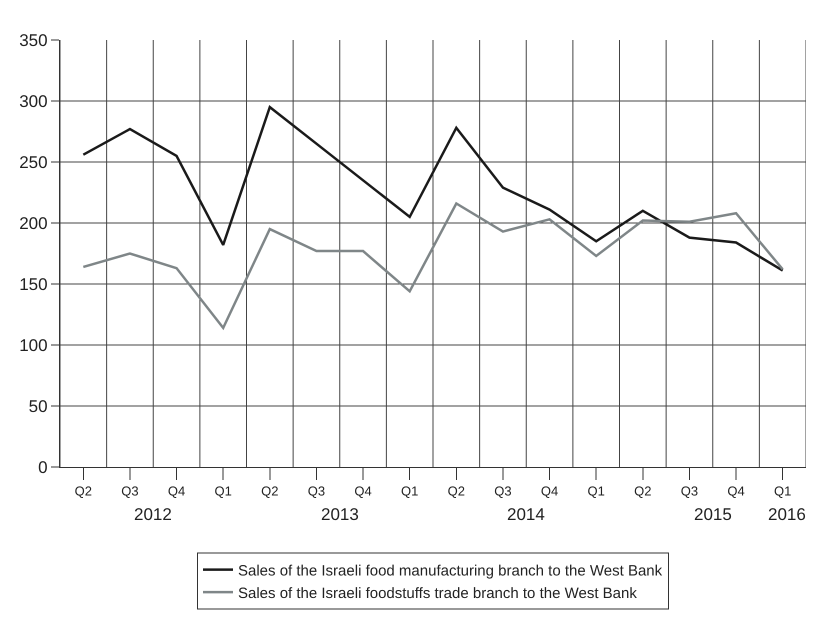 The width and height of the screenshot is (828, 622). What do you see at coordinates (43, 467) in the screenshot?
I see `y-tick-label: 0` at bounding box center [43, 467].